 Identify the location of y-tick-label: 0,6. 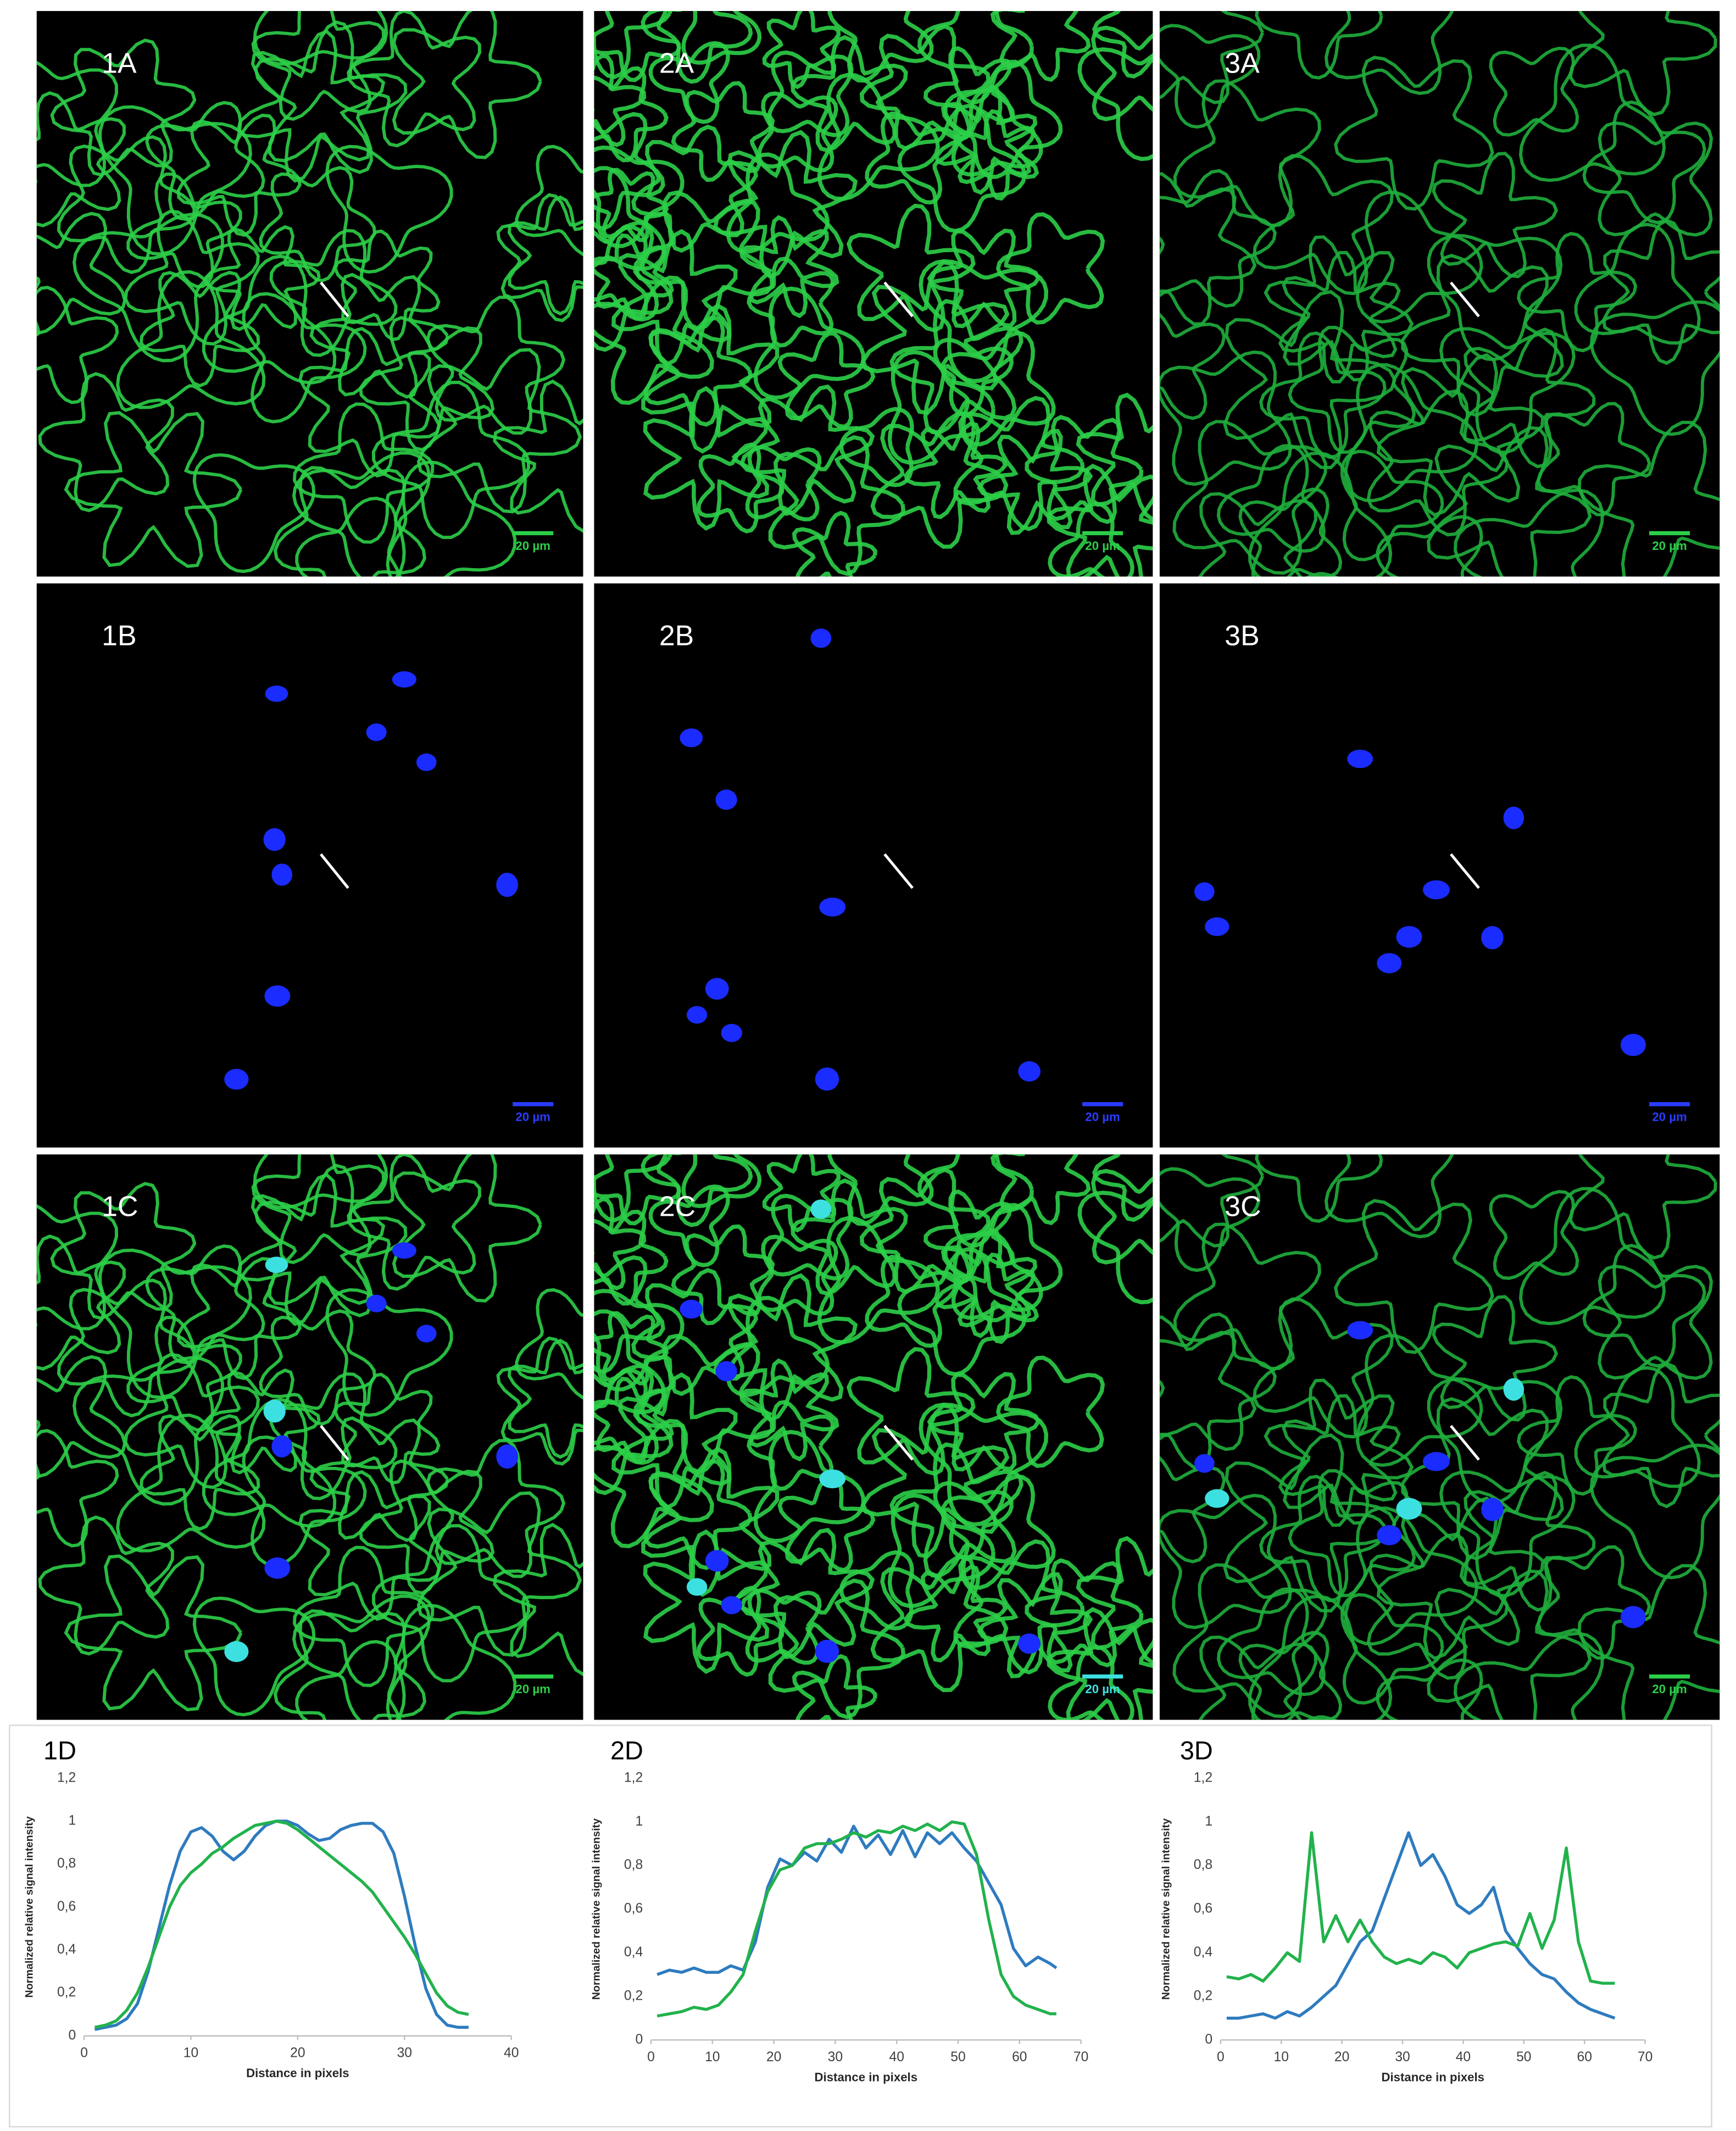
(66, 1906).